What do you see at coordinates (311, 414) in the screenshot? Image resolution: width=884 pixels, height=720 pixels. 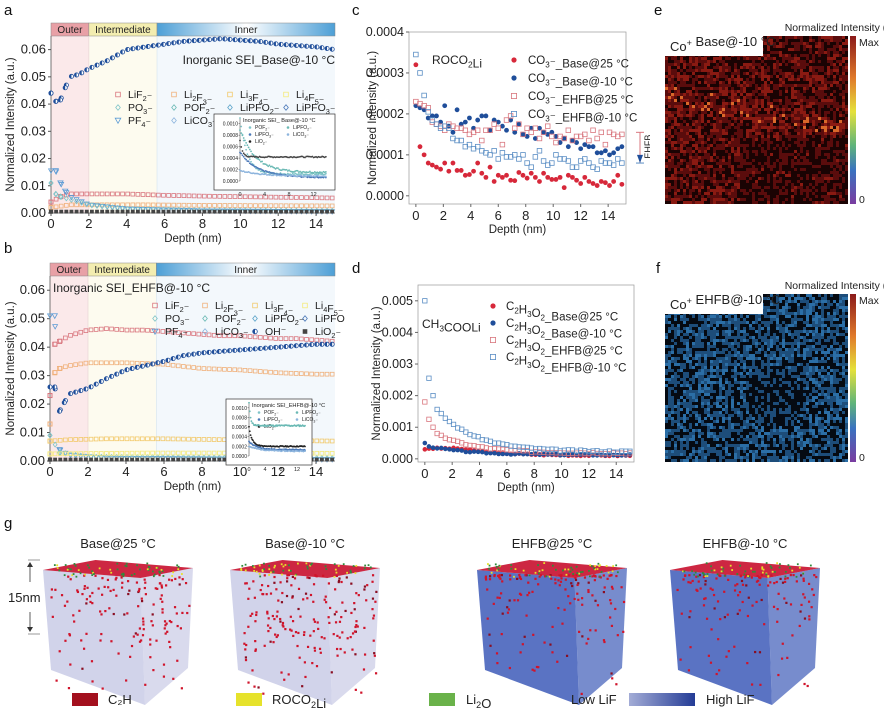 I see `inset-legend-label: LiPFO2⁻` at bounding box center [311, 414].